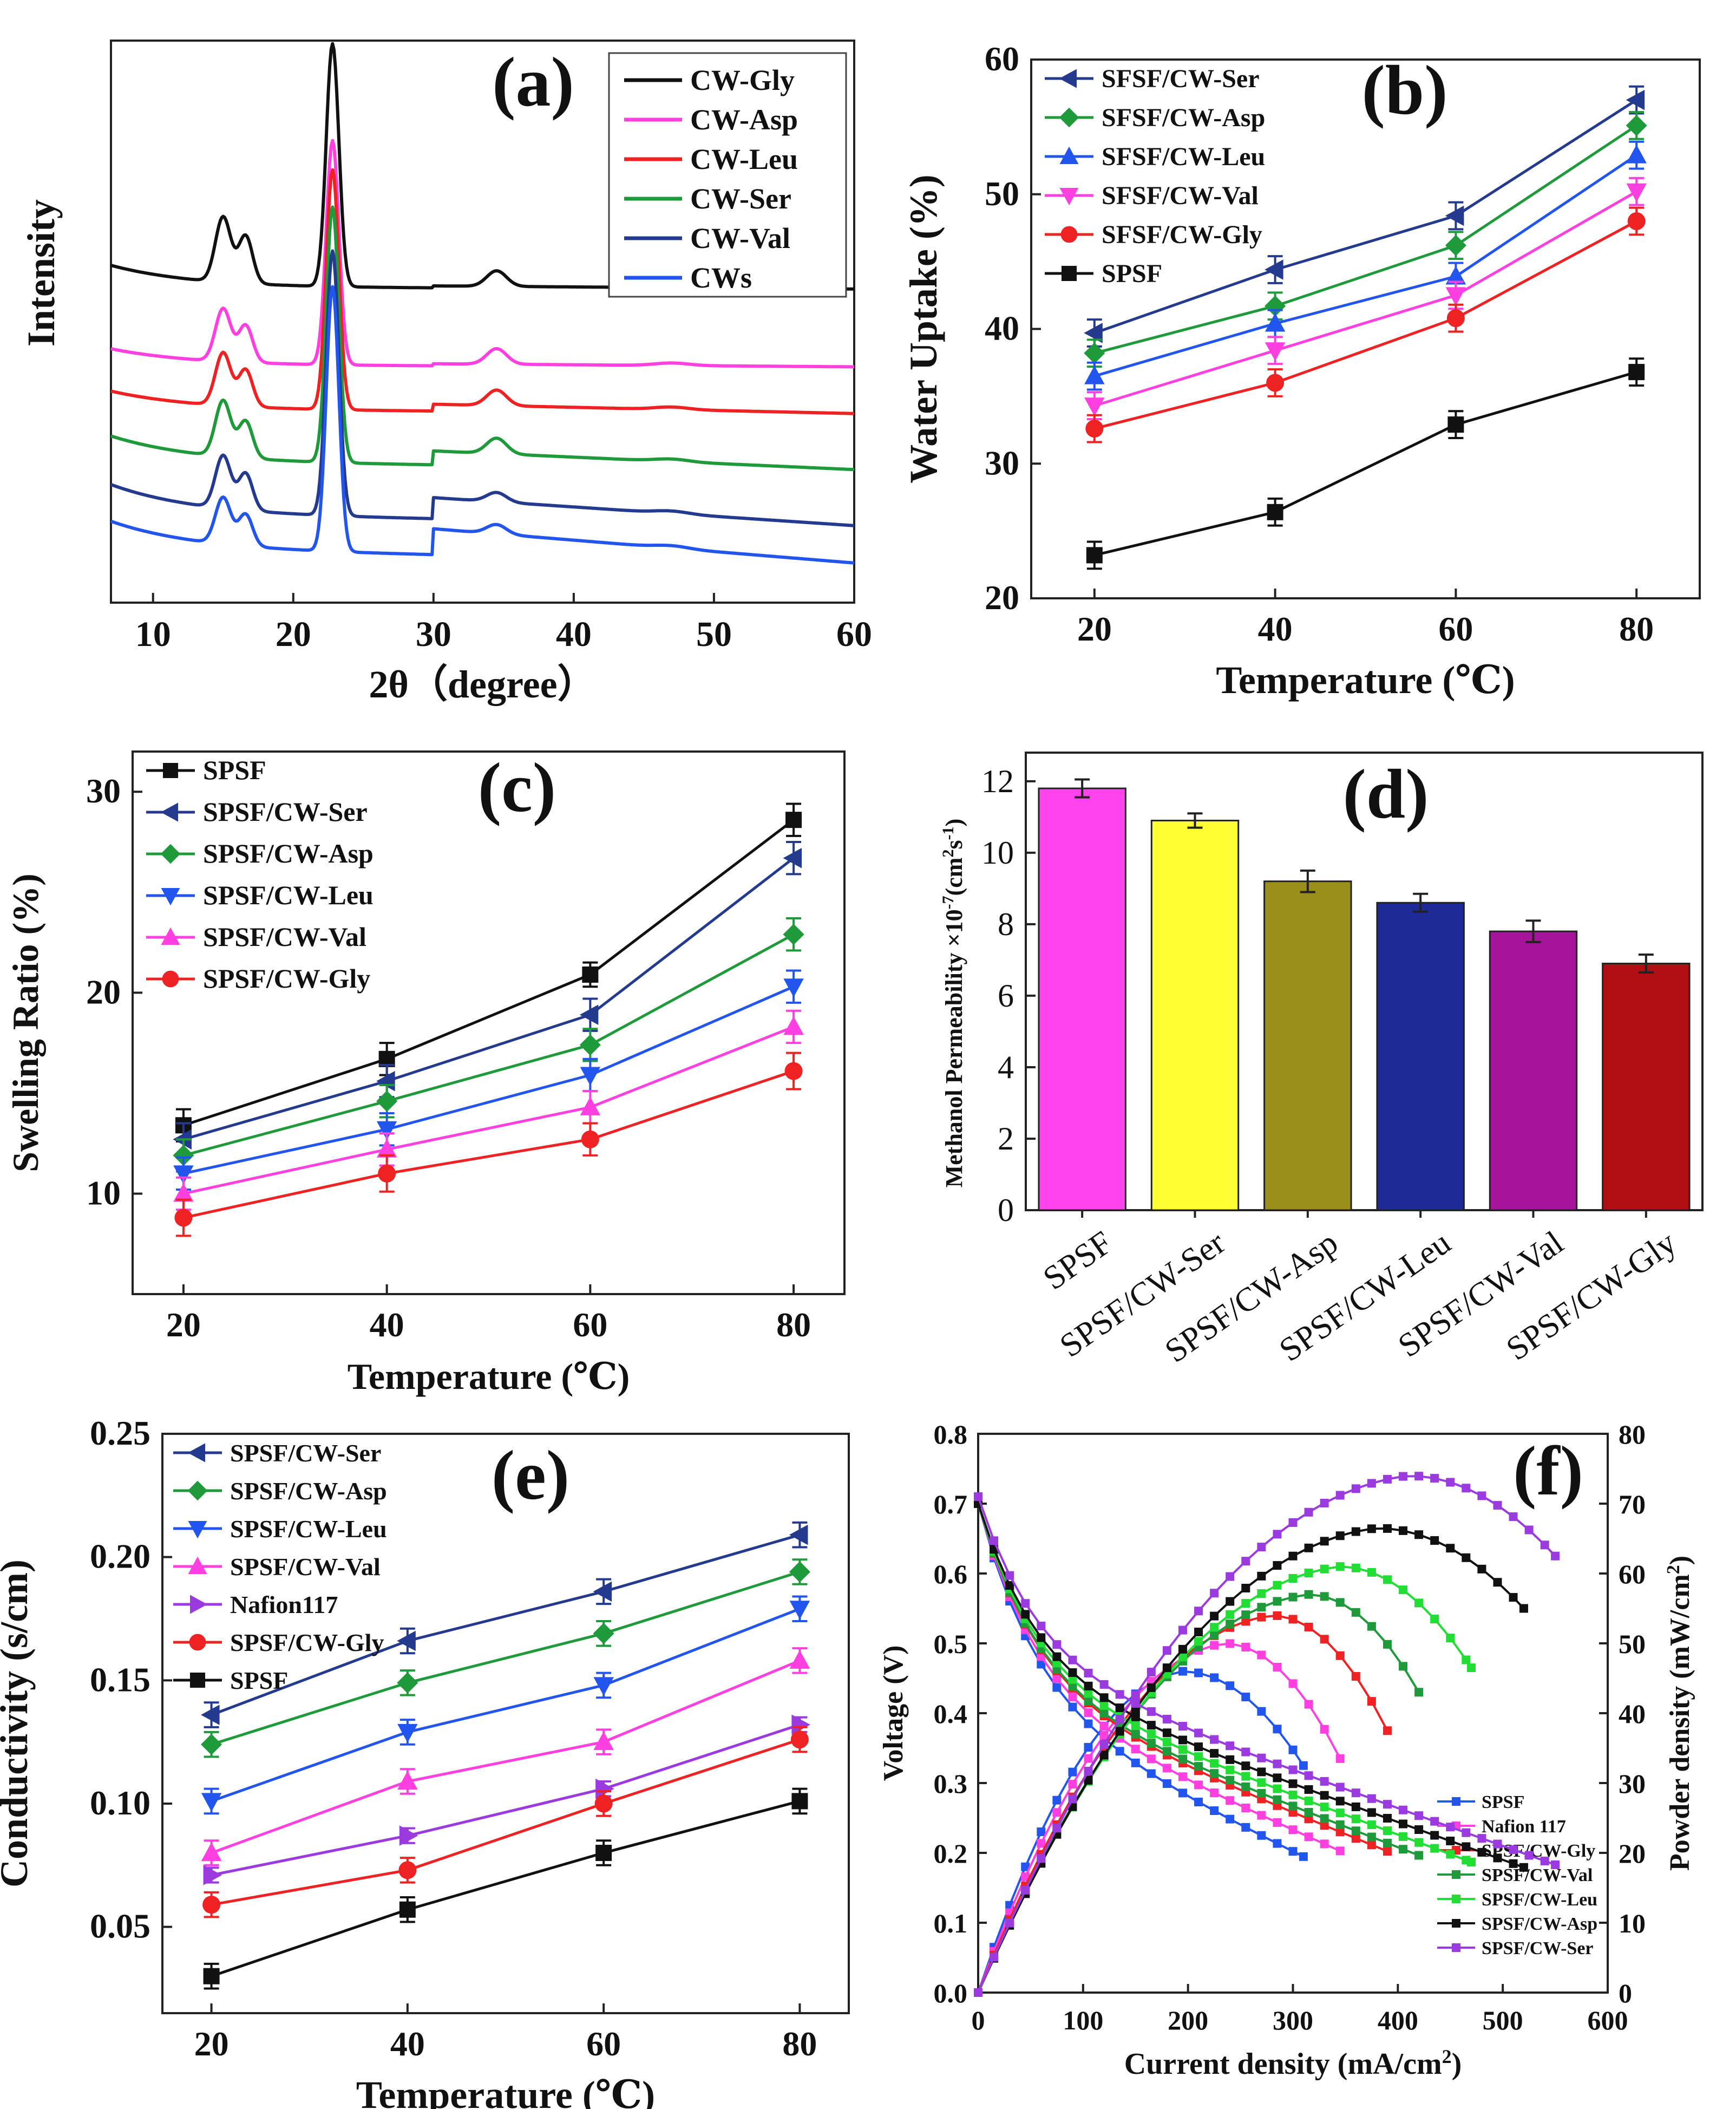  I want to click on x-tick-label: 40, so click(574, 635).